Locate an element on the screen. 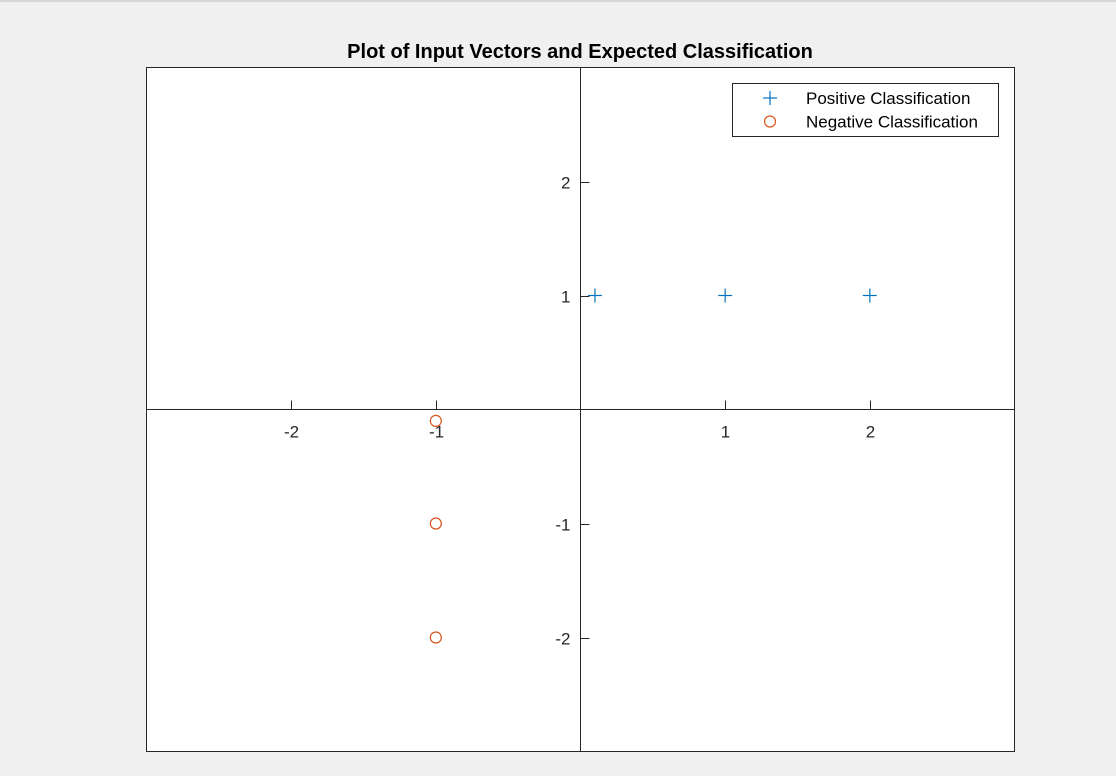 The image size is (1116, 776). legend-box is located at coordinates (865, 110).